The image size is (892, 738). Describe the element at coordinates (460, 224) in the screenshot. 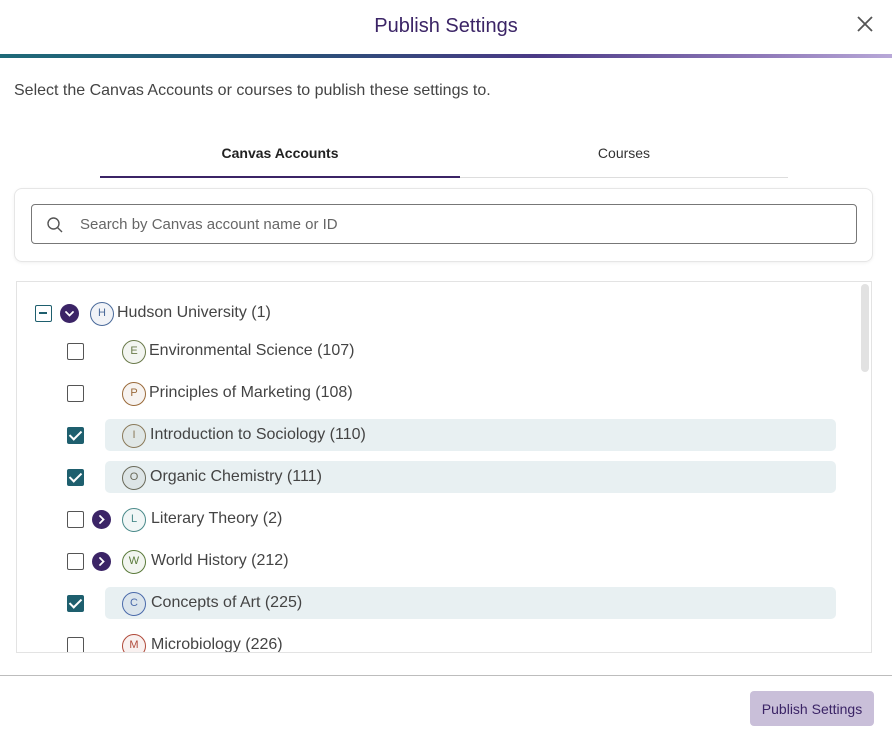

I see `search-input` at that location.